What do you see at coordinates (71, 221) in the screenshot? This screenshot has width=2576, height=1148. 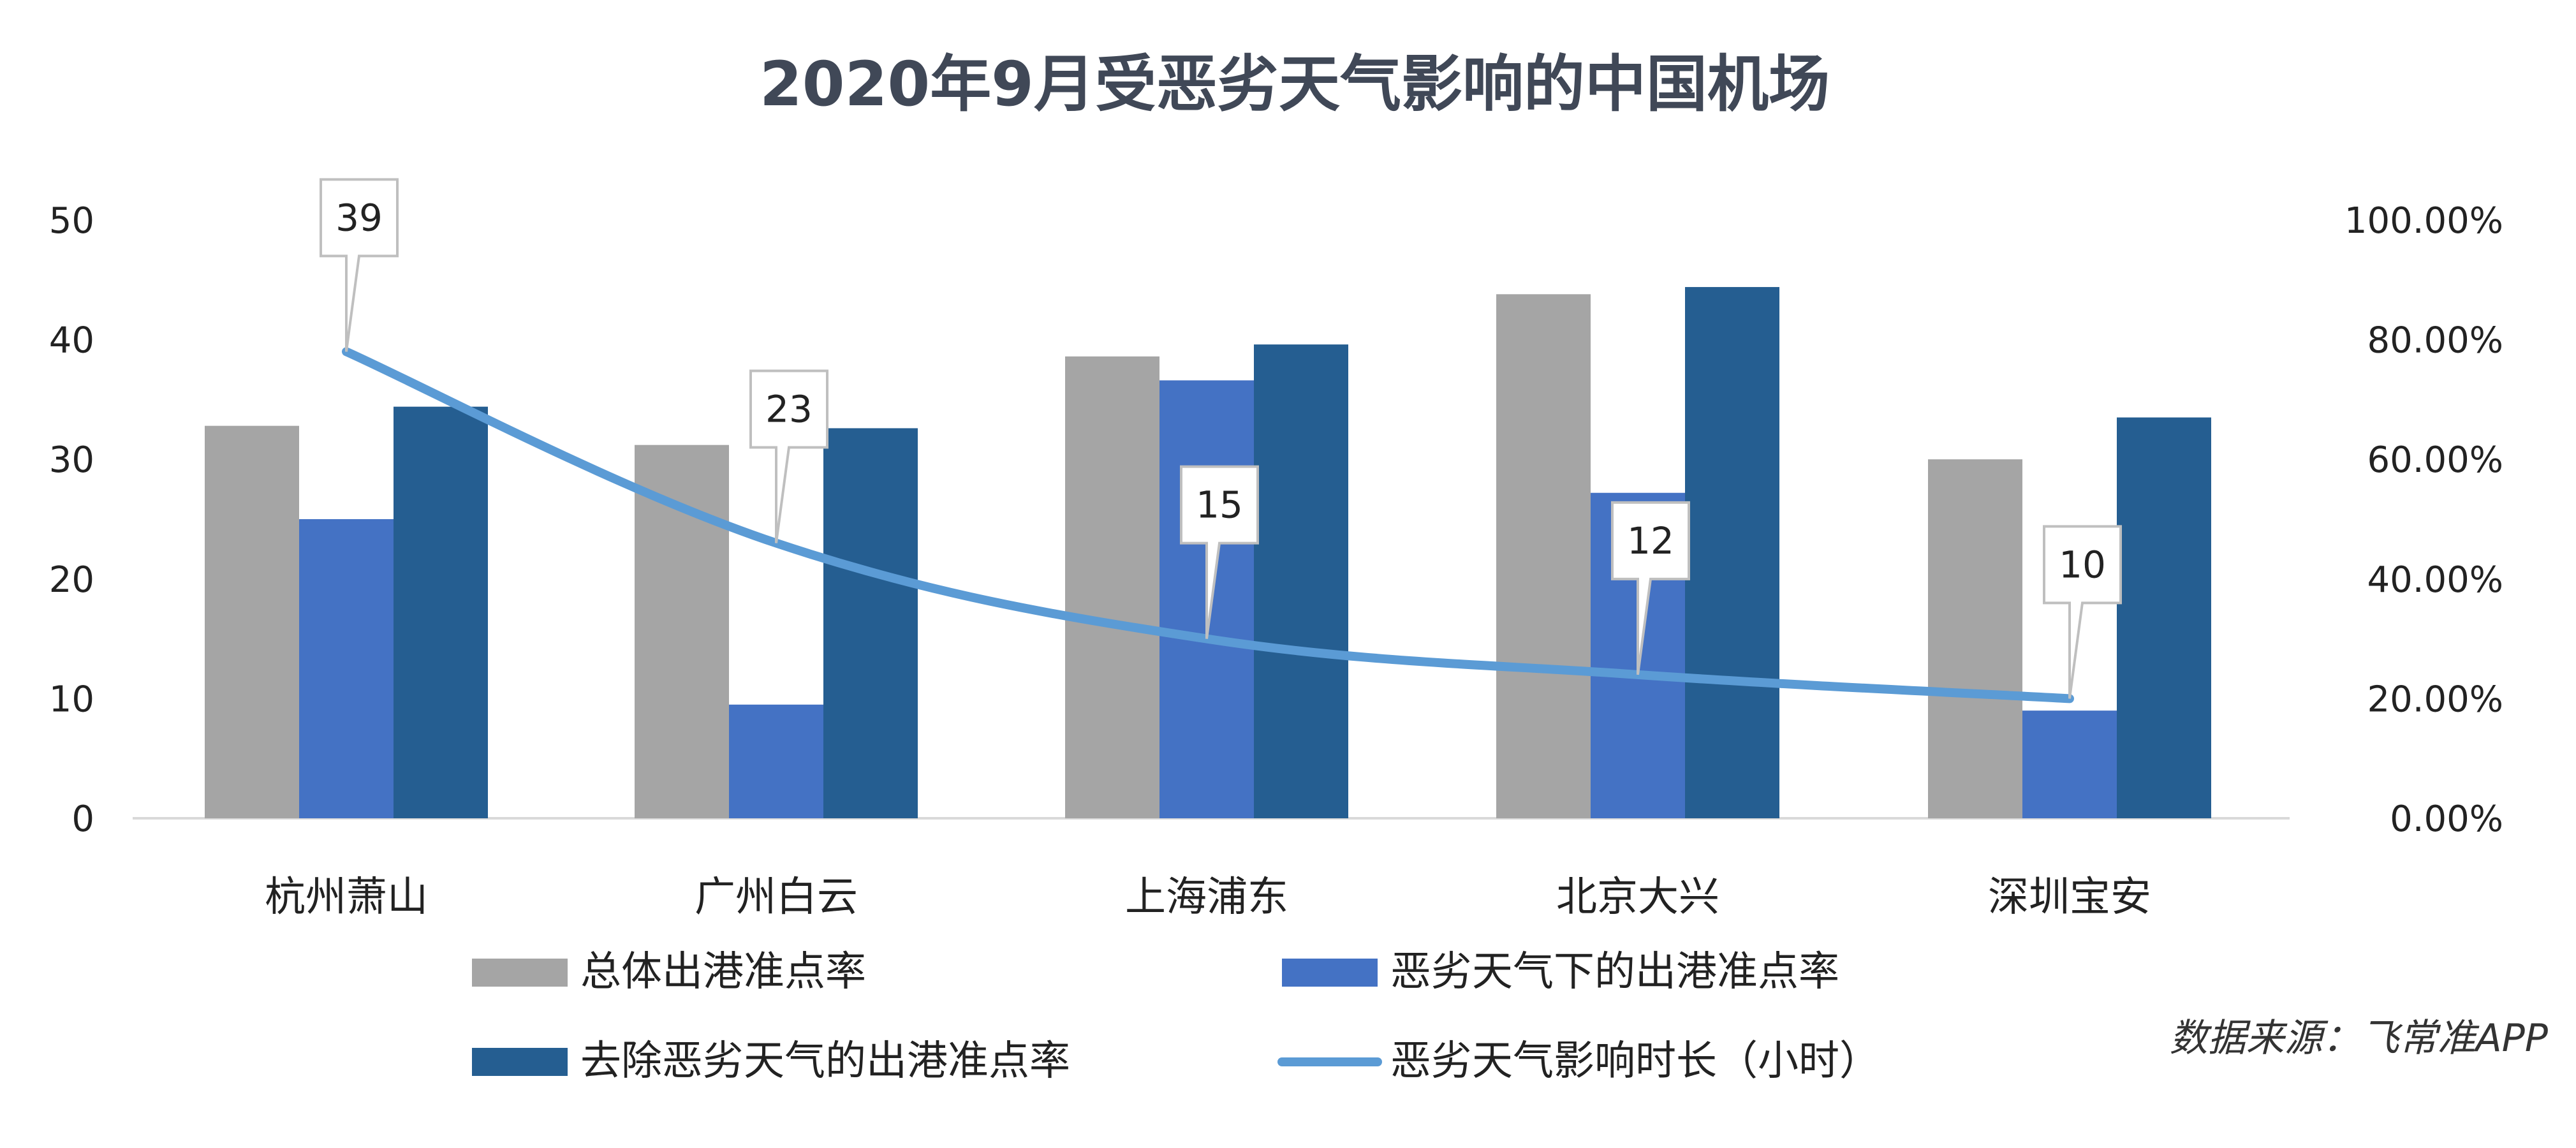 I see `left-tick-label: 50` at bounding box center [71, 221].